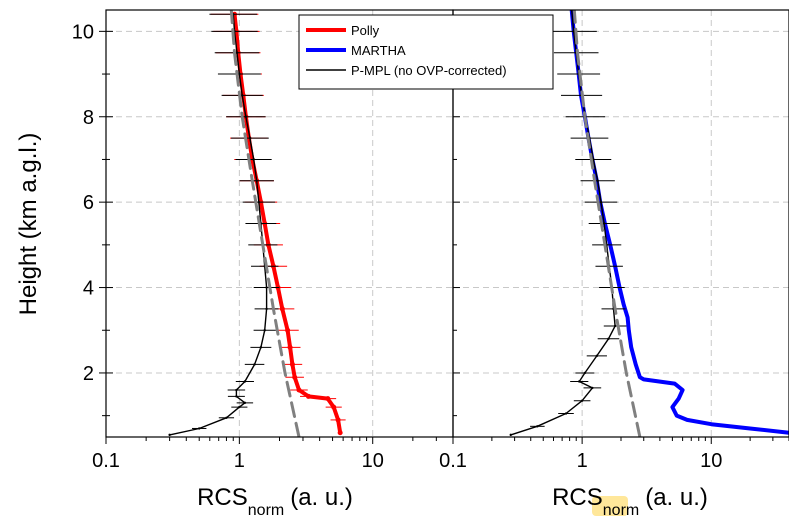  Describe the element at coordinates (88, 374) in the screenshot. I see `y-tick-label: 2` at that location.